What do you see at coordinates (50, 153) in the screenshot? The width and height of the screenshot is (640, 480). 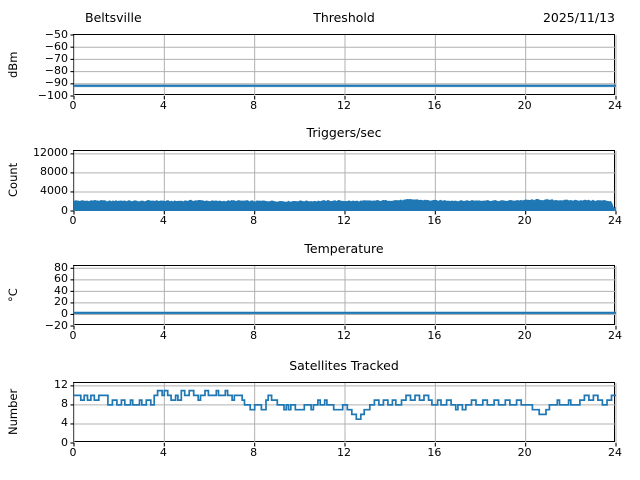 I see `y-tick-label: 12000` at bounding box center [50, 153].